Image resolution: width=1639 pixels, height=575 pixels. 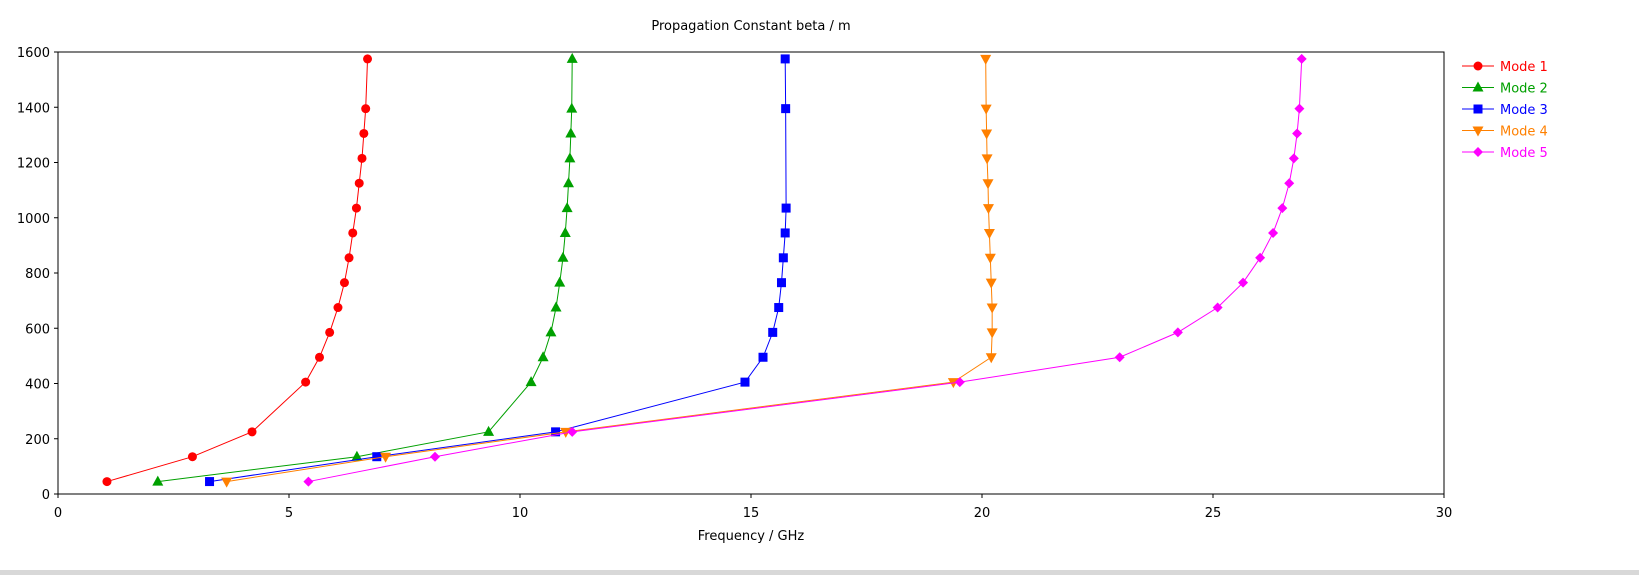 I want to click on y-tick-label: 200, so click(x=37, y=440).